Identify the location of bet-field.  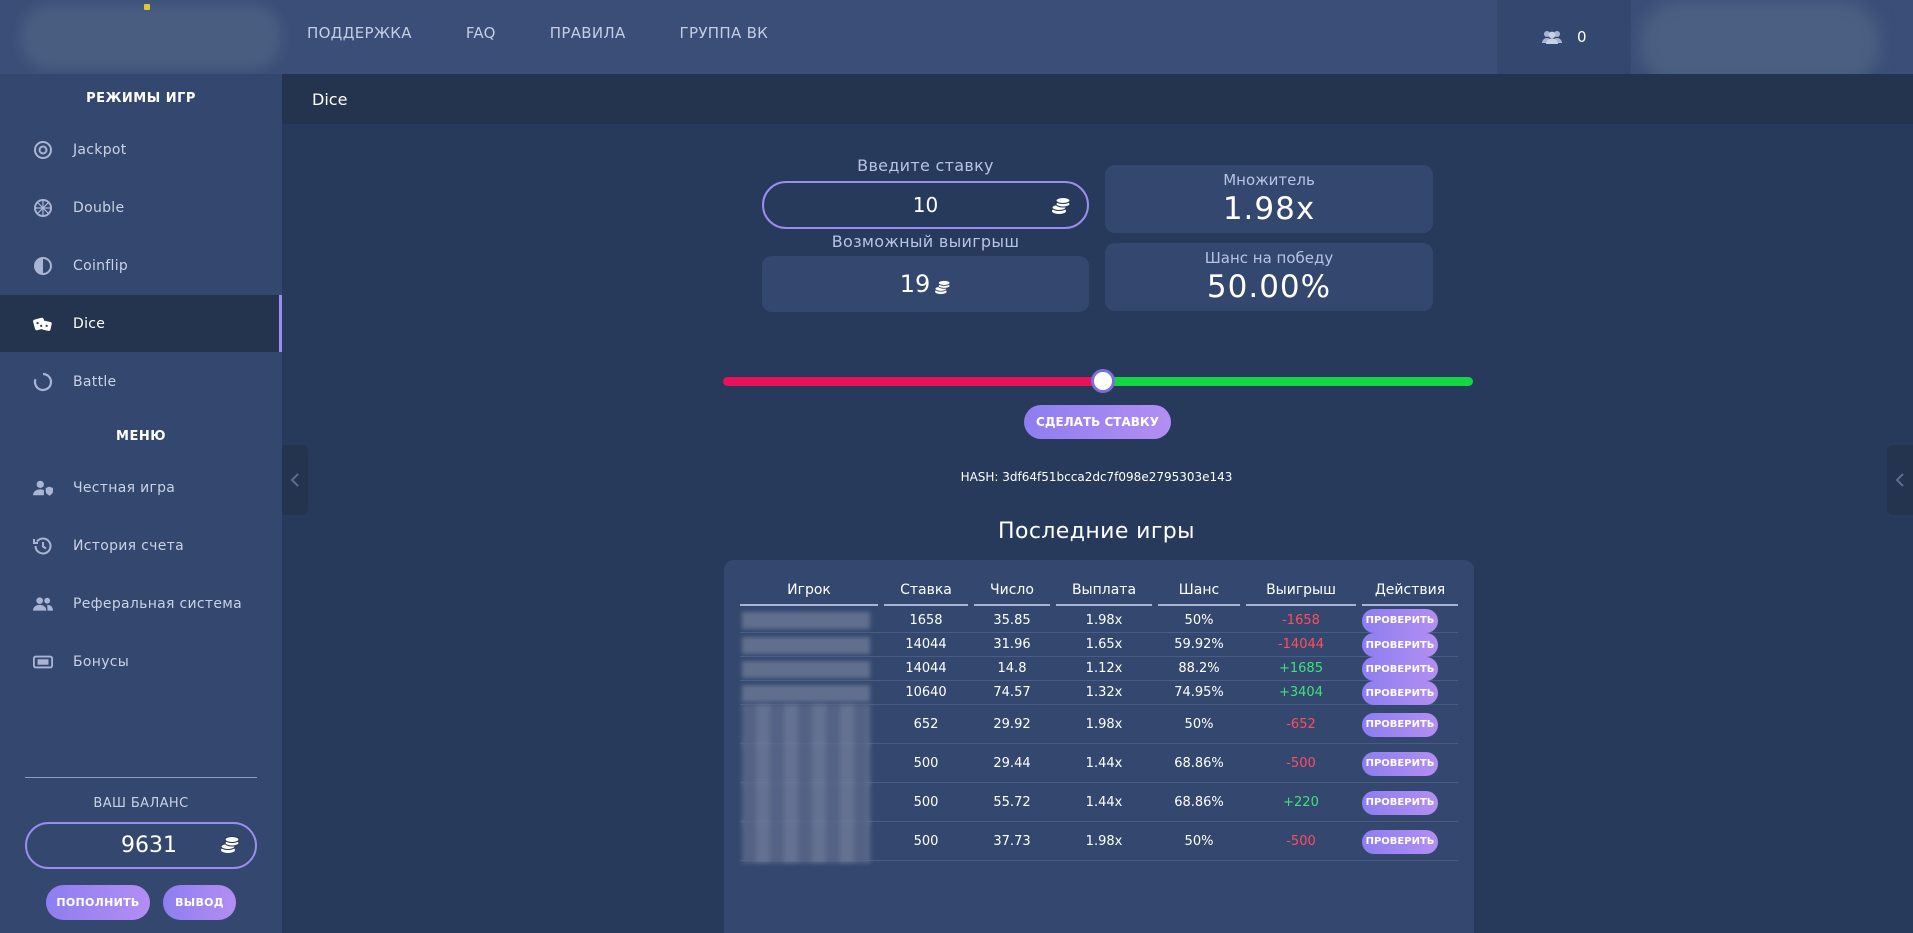
(925, 205).